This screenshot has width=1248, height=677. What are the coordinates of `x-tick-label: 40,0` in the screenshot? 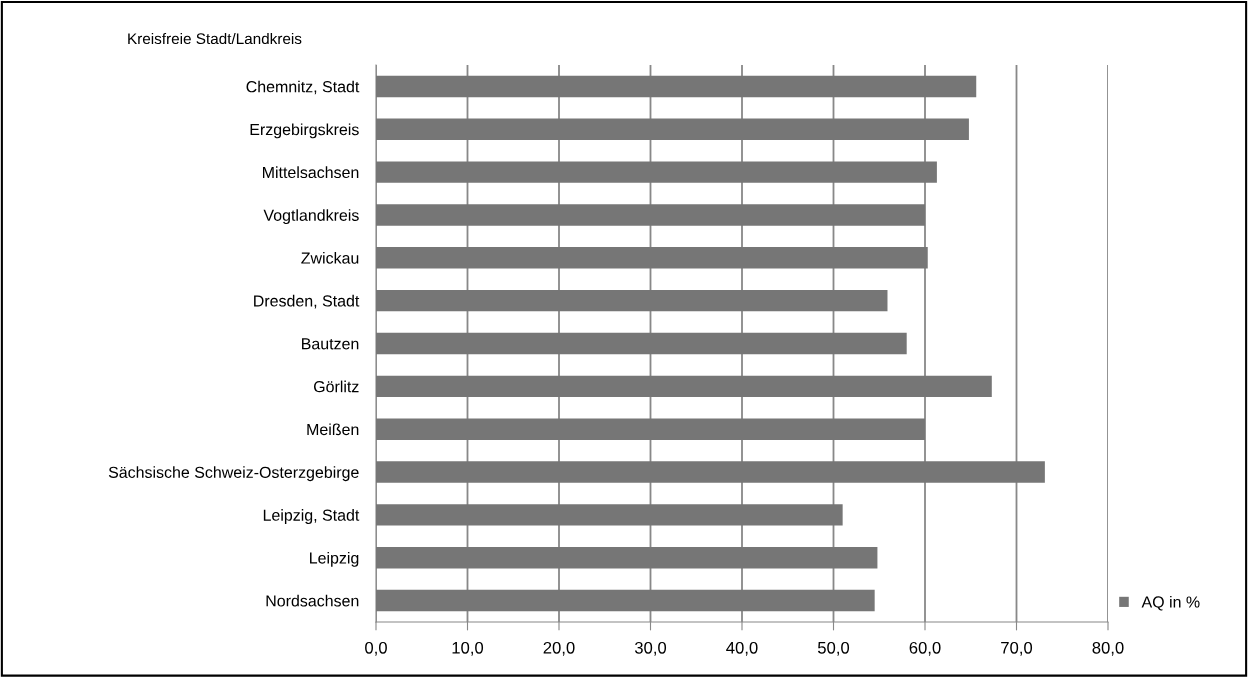 It's located at (742, 648).